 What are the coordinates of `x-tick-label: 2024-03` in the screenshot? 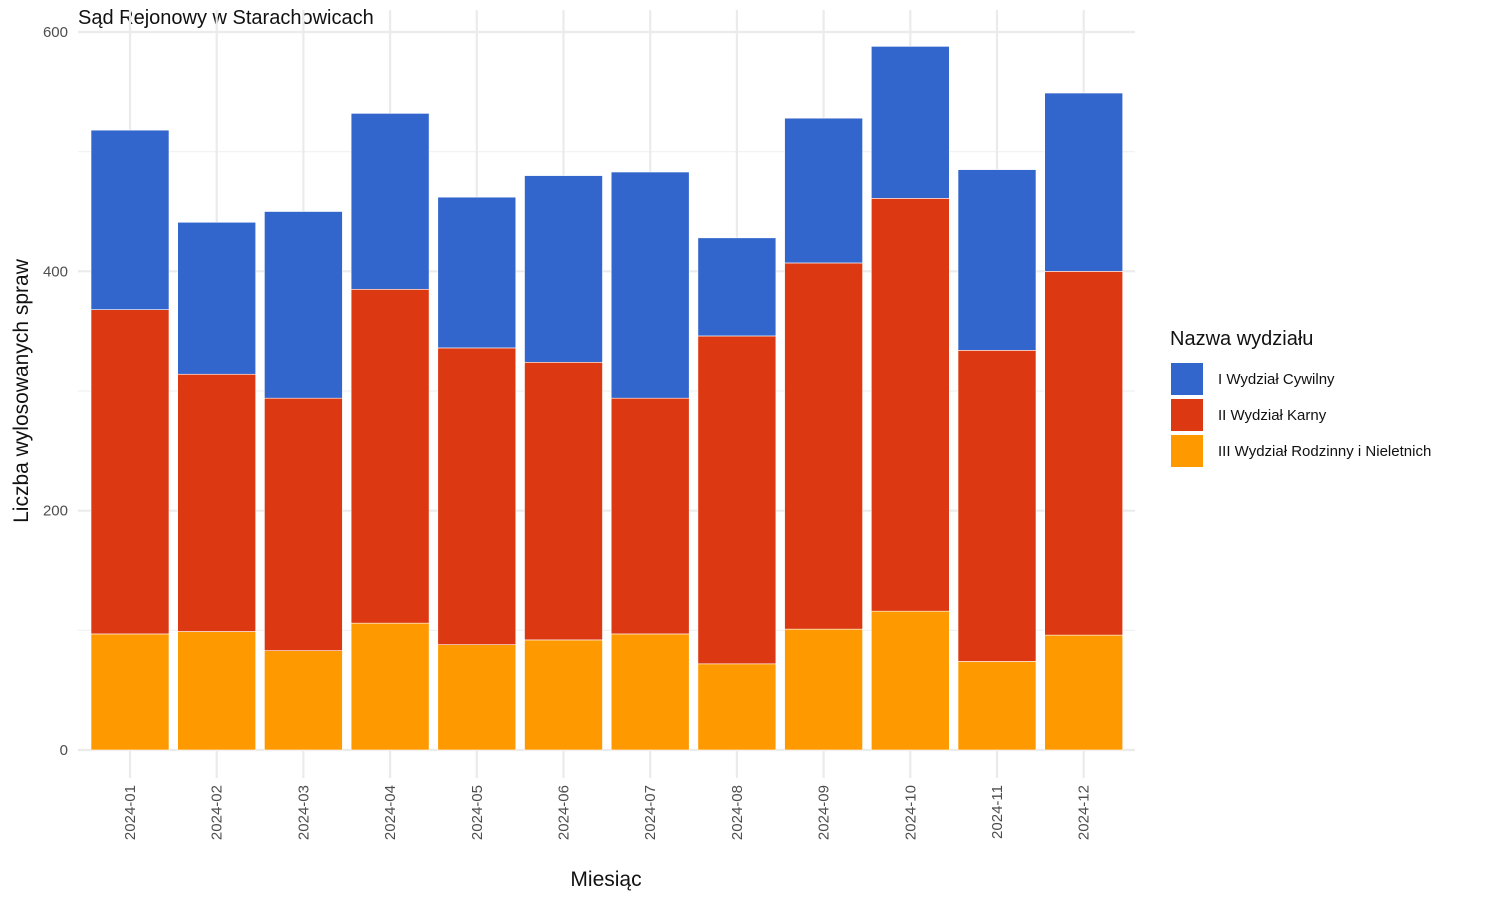 It's located at (303, 812).